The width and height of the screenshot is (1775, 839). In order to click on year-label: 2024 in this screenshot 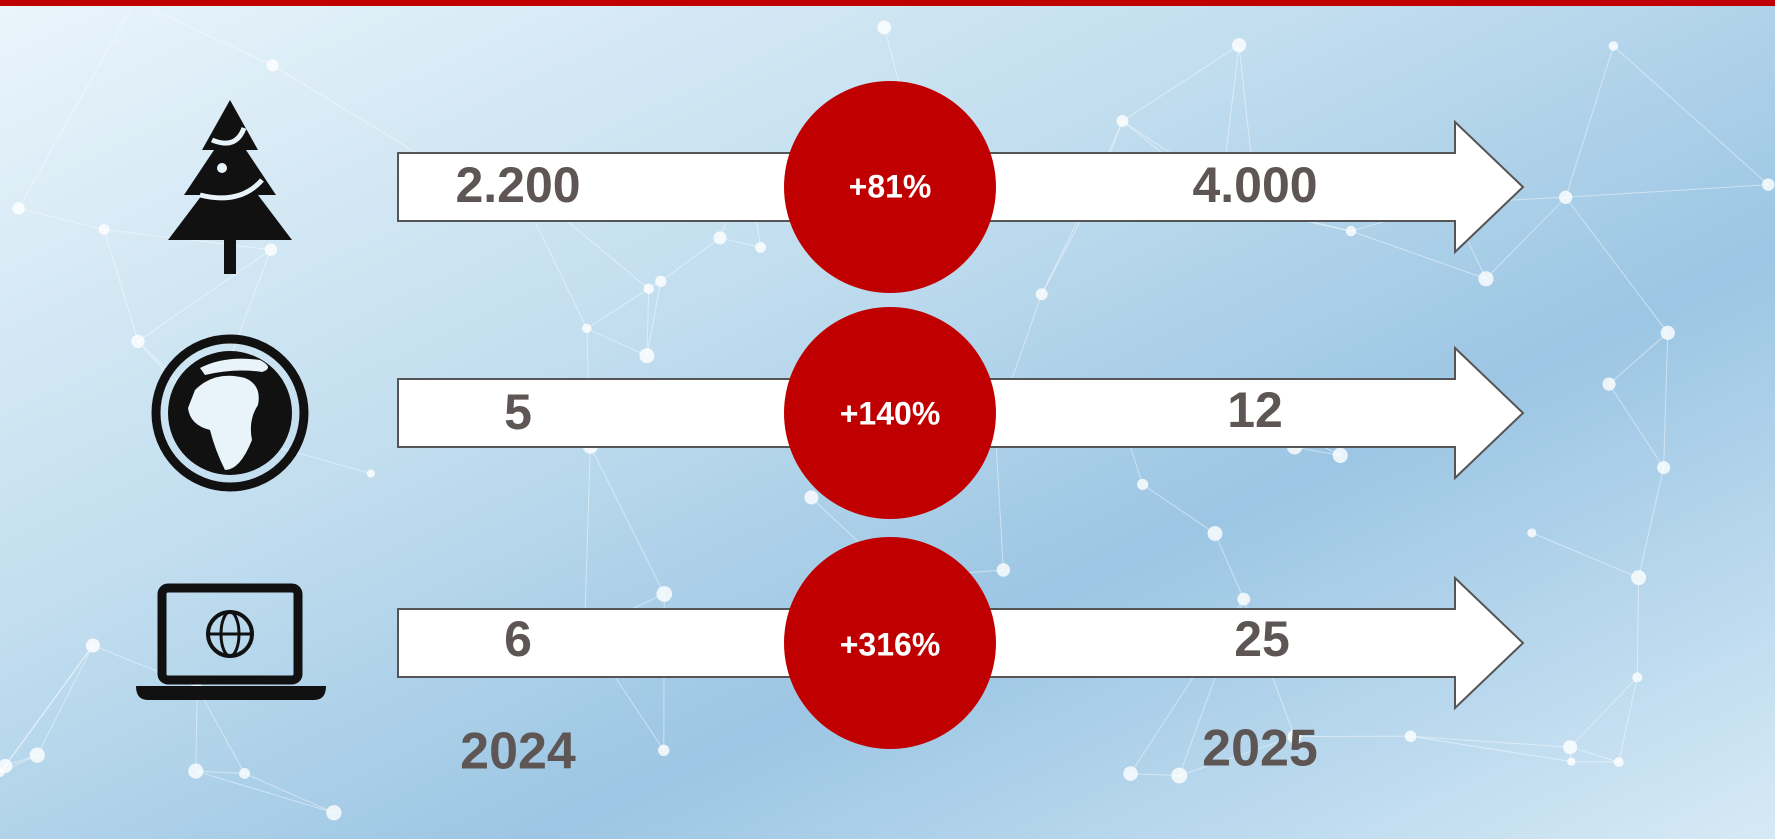, I will do `click(518, 752)`.